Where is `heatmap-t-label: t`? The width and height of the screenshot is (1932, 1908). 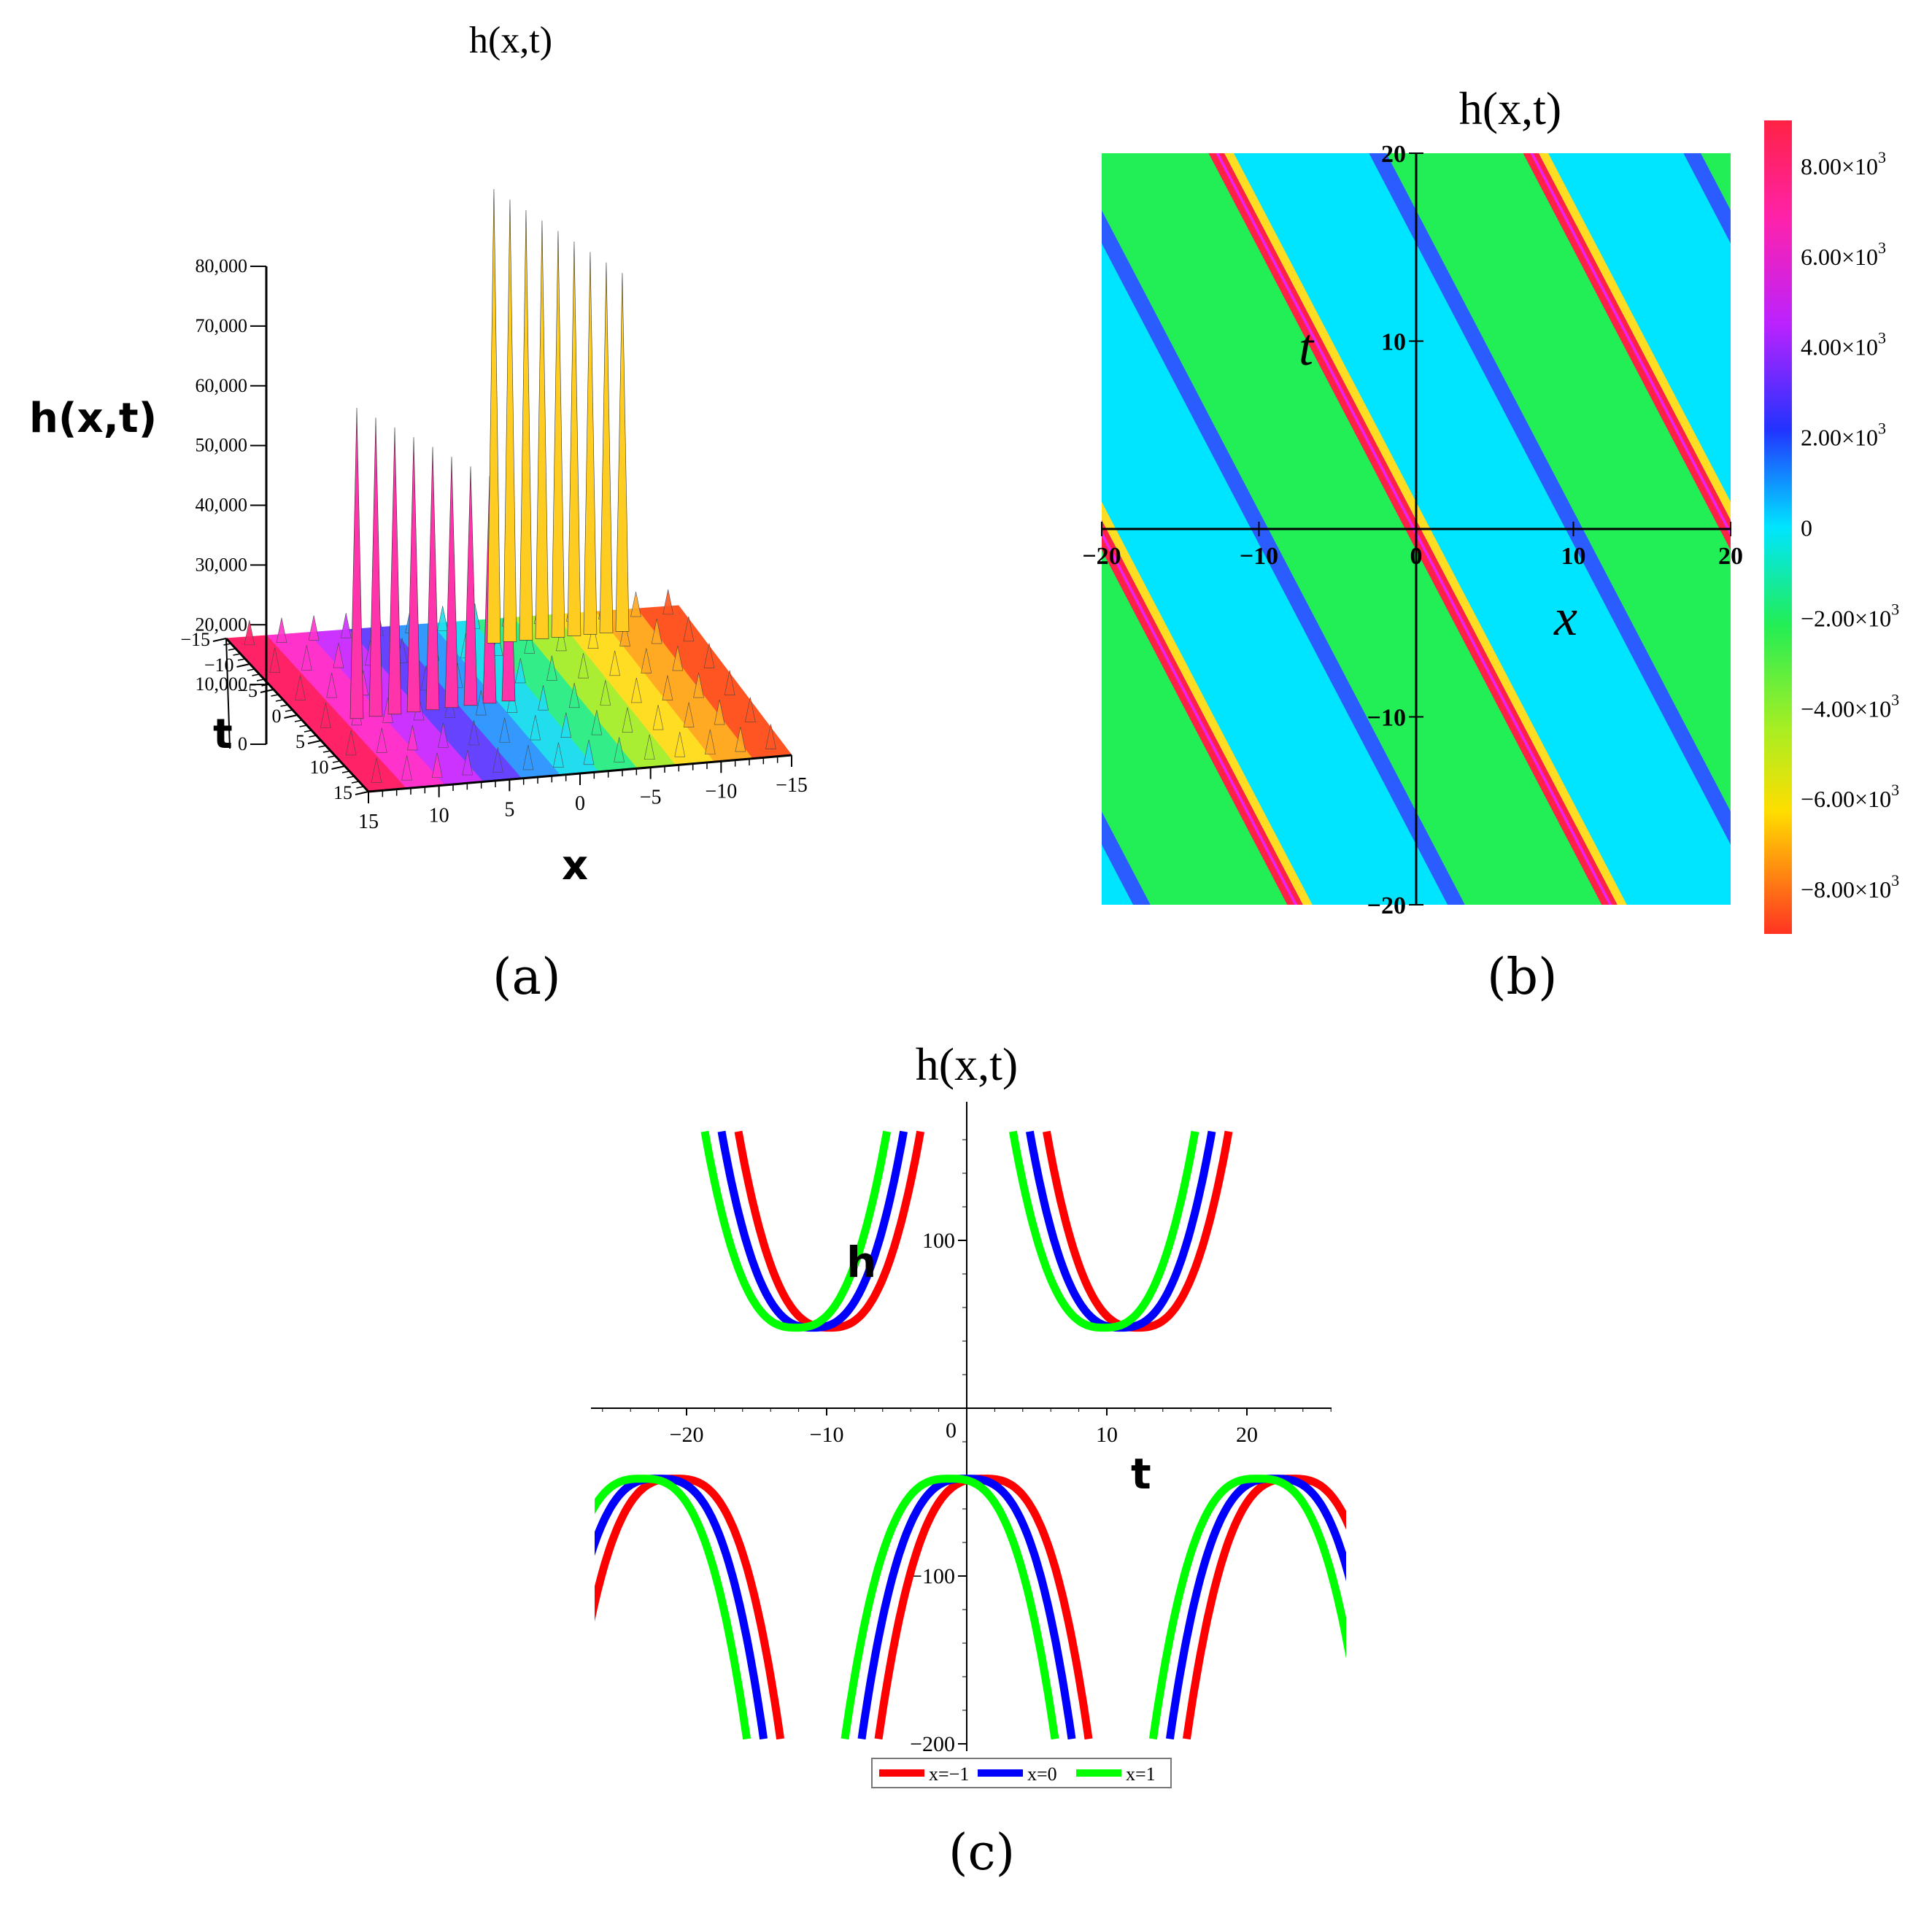
heatmap-t-label: t is located at coordinates (1307, 347).